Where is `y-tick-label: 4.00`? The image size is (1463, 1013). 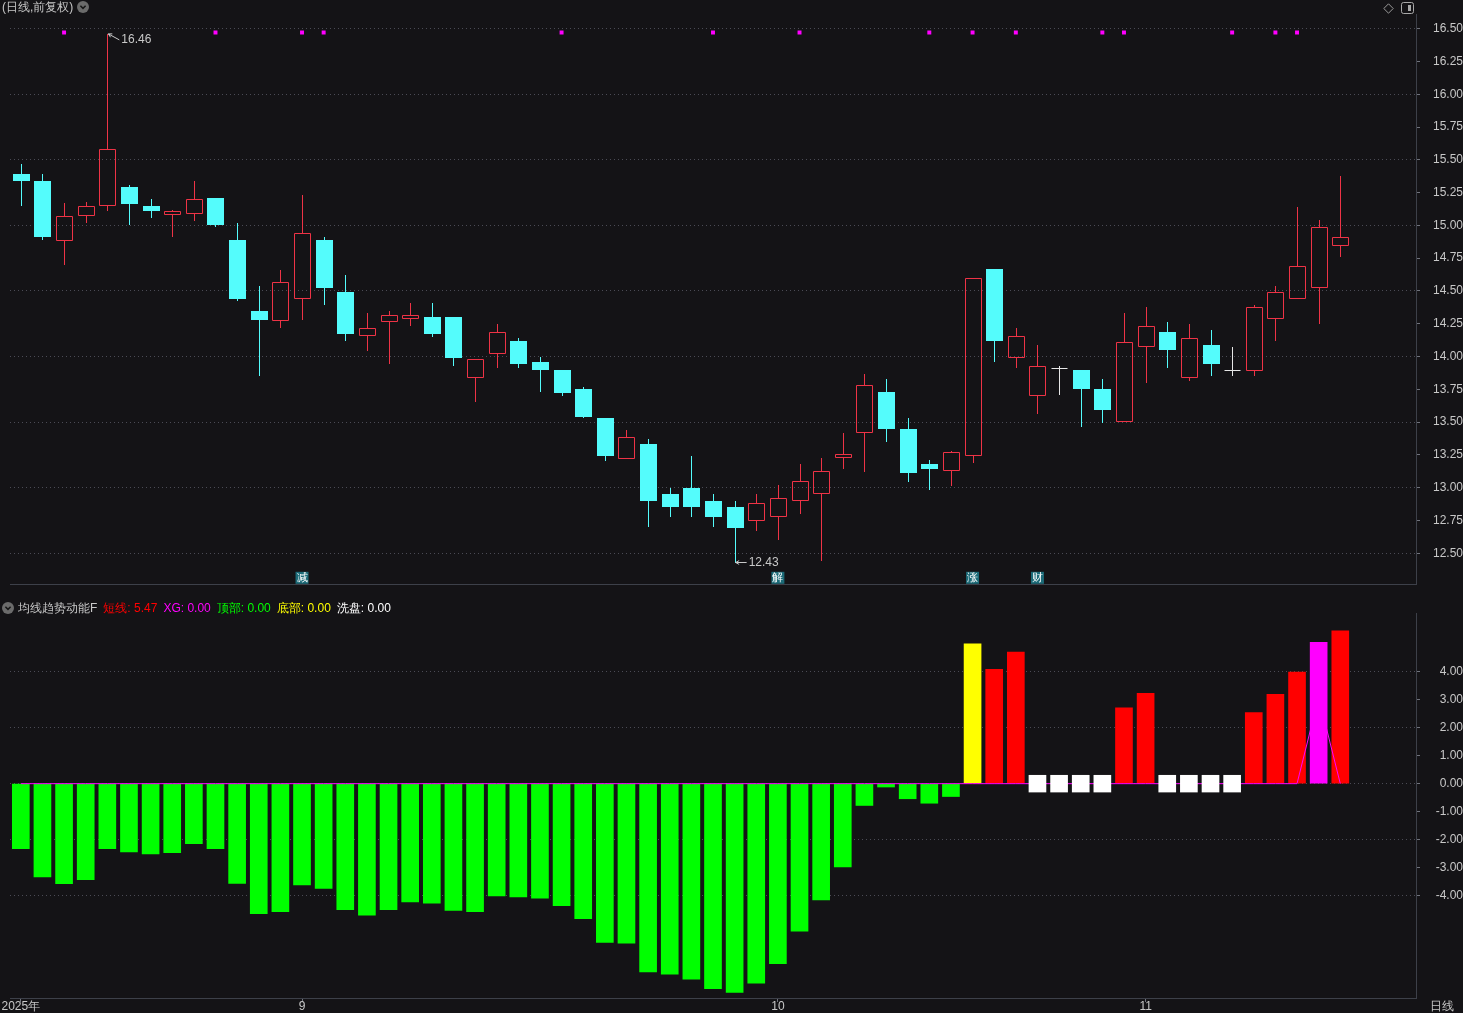
y-tick-label: 4.00 is located at coordinates (1451, 671).